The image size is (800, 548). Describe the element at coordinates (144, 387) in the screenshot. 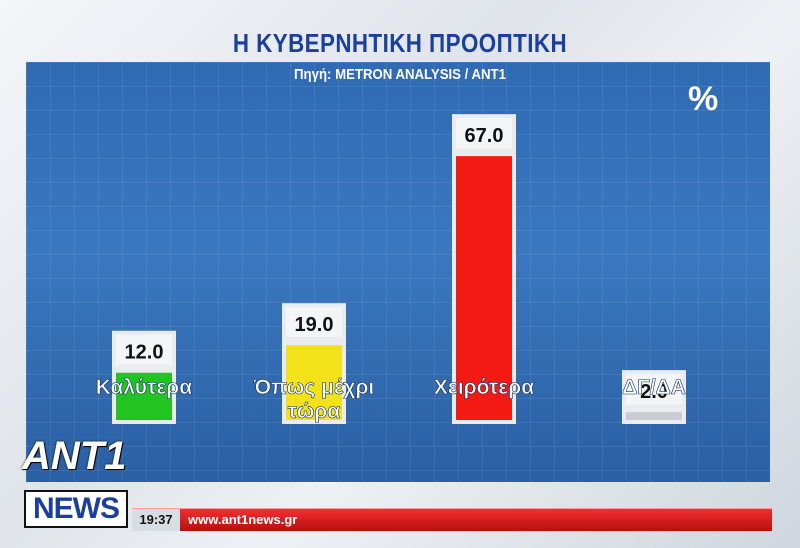

I see `category-label: Καλύτερα` at that location.